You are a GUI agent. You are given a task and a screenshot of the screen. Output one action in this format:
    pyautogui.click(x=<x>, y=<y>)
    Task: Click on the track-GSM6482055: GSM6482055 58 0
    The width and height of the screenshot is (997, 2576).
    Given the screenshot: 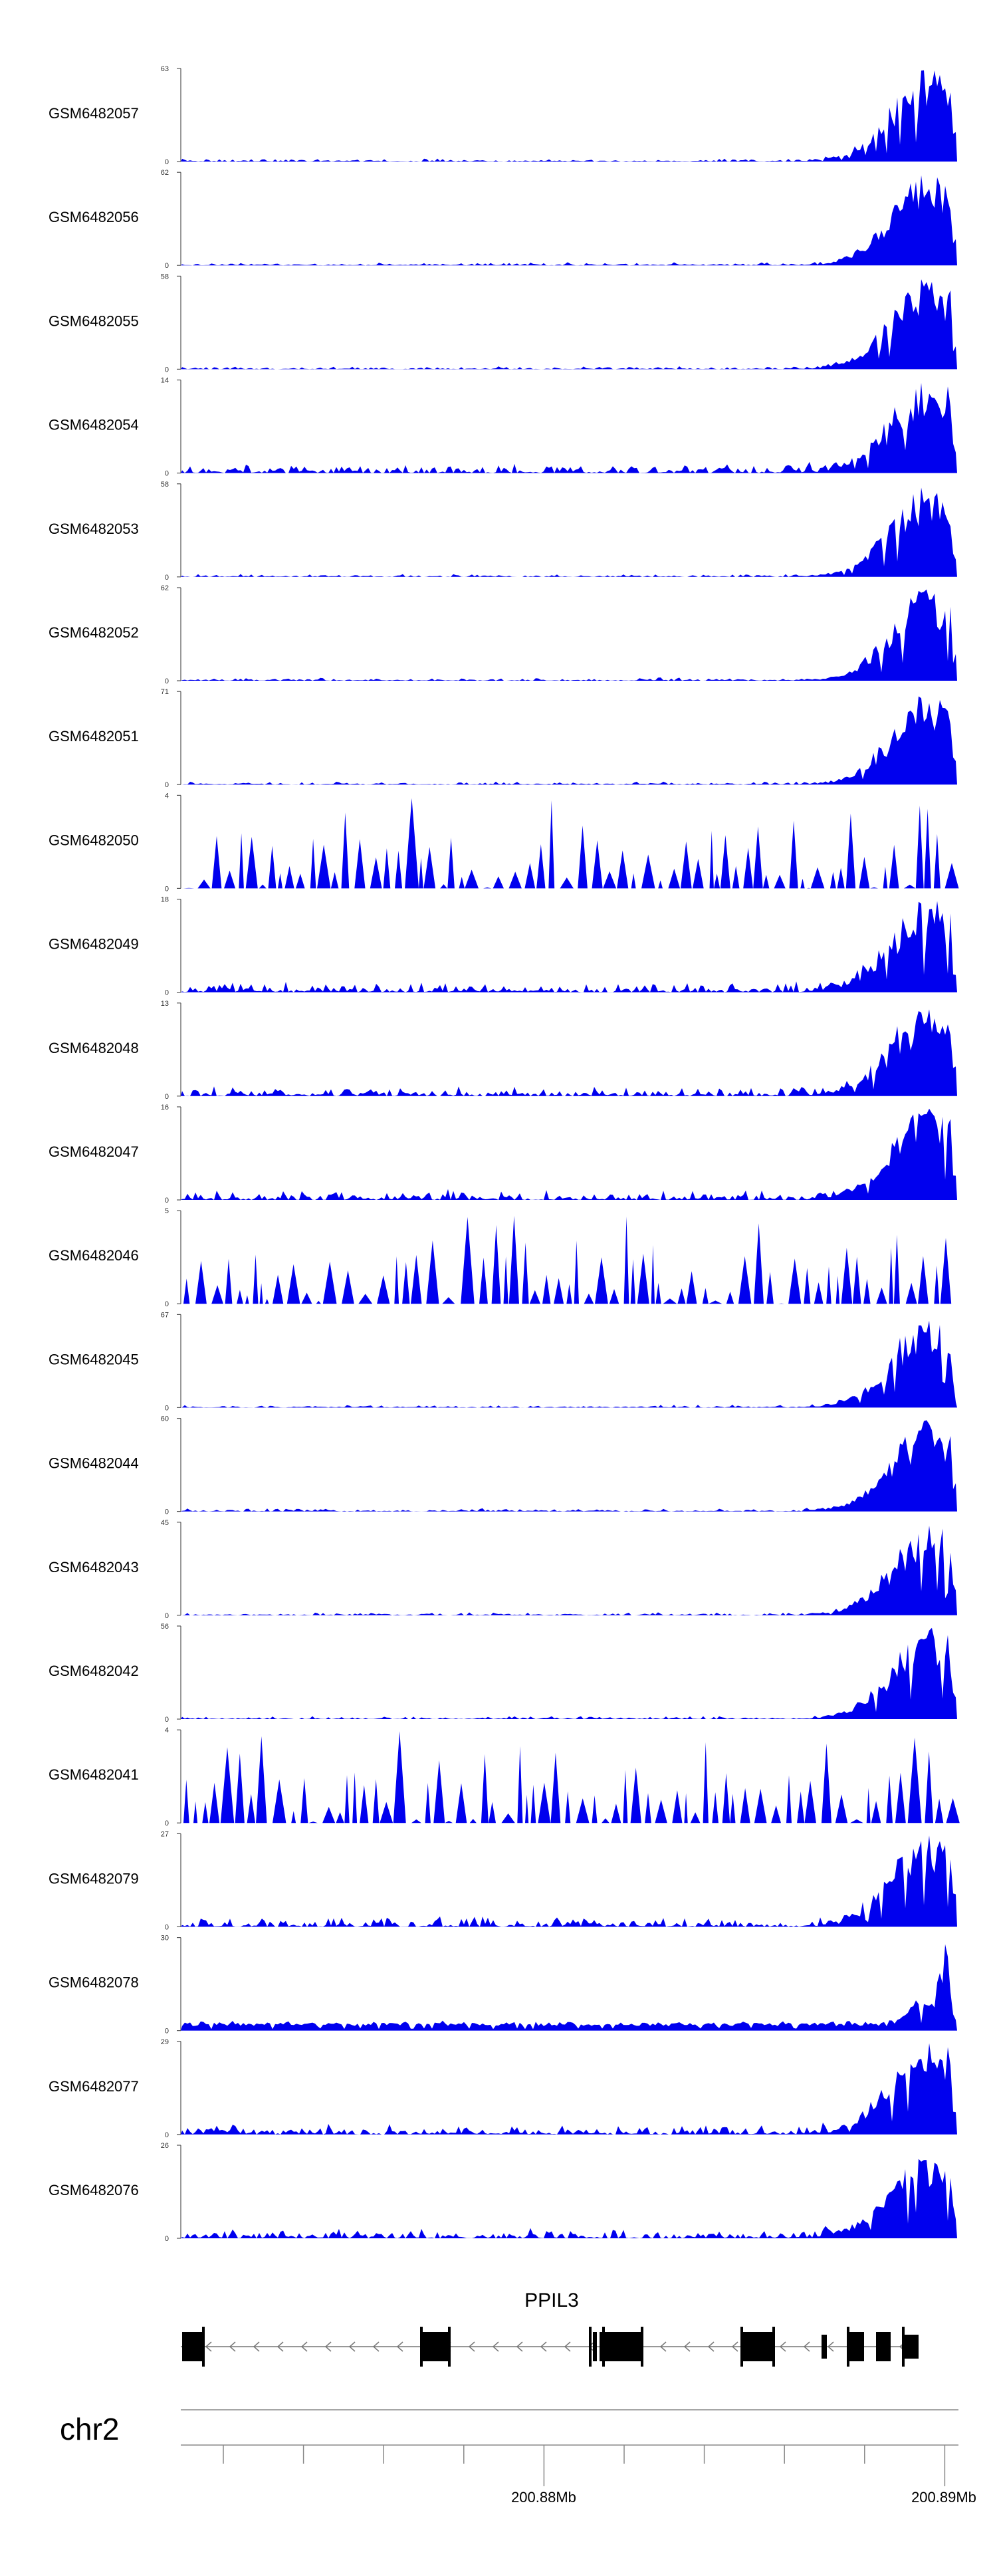 What is the action you would take?
    pyautogui.click(x=503, y=323)
    